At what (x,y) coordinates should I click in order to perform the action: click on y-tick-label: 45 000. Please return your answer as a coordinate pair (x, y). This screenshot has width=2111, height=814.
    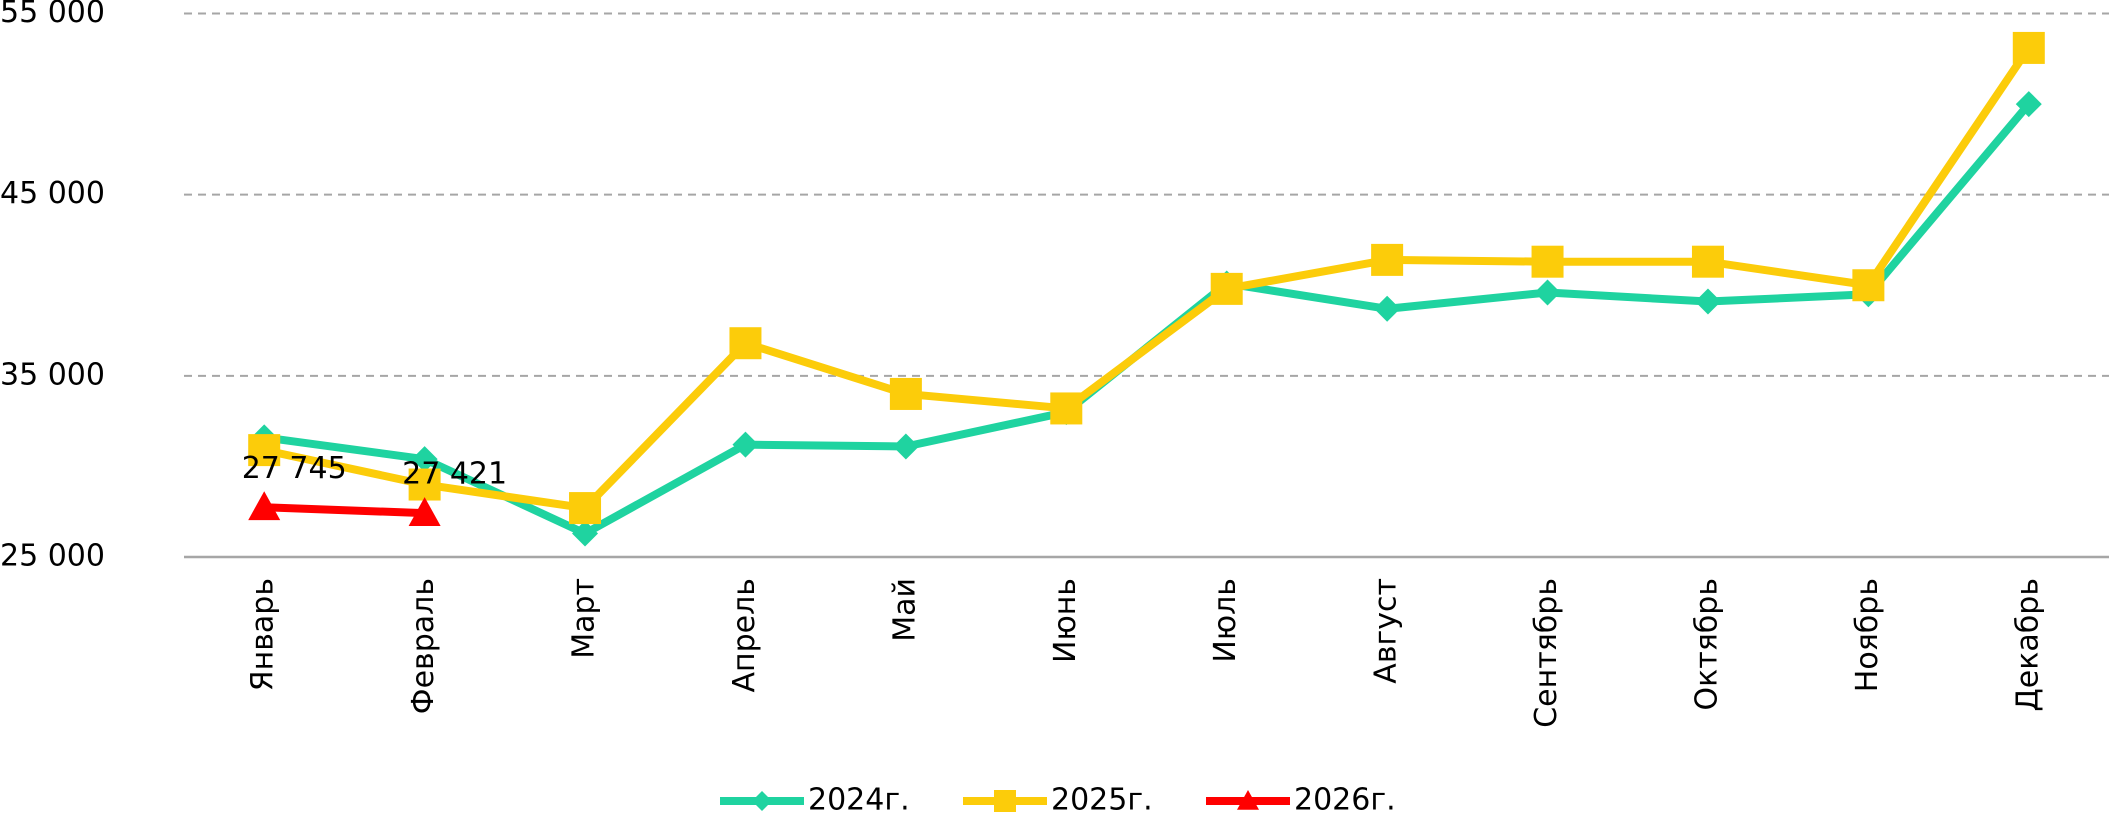
    Looking at the image, I should click on (52, 193).